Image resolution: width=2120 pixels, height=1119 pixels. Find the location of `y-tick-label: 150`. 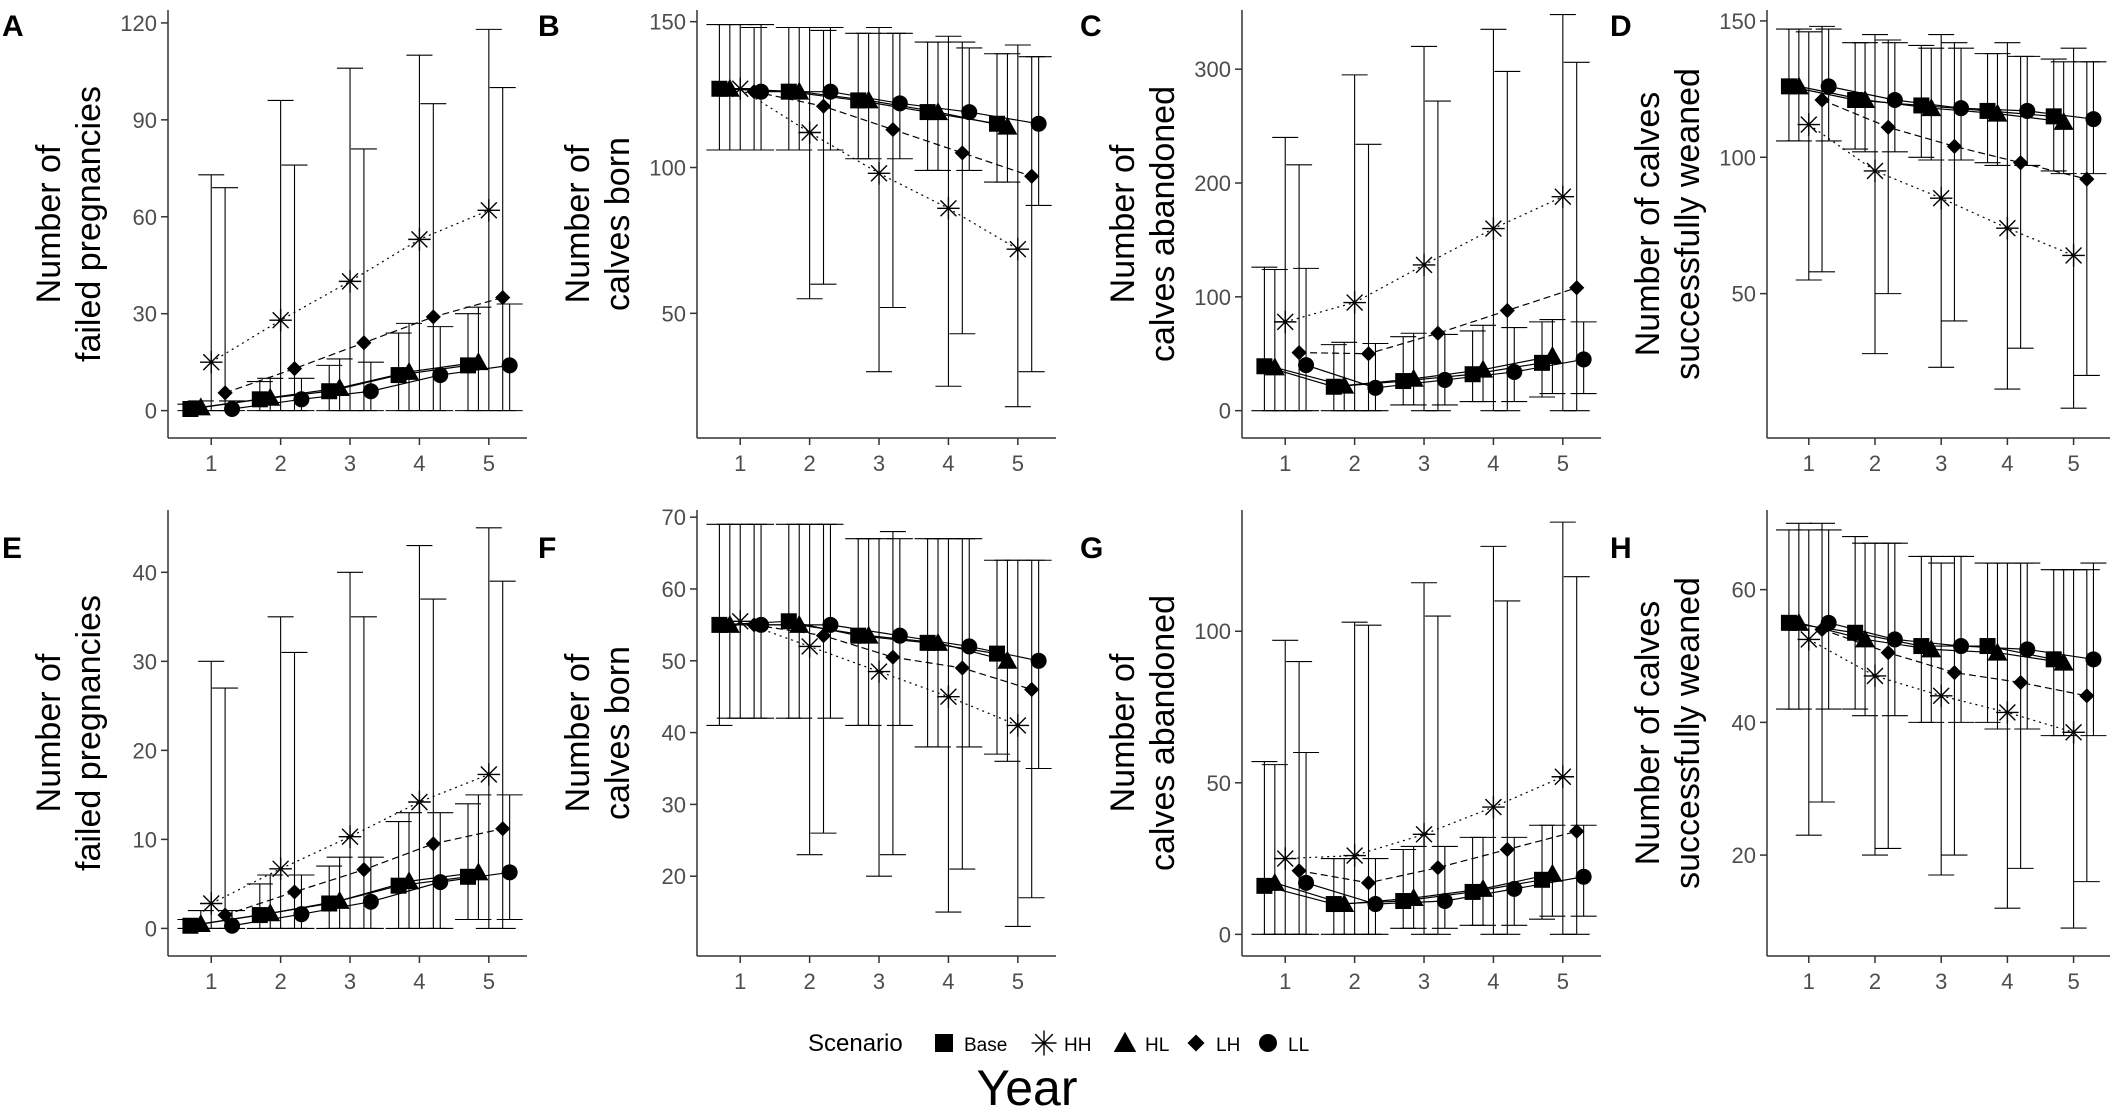

y-tick-label: 150 is located at coordinates (667, 22).